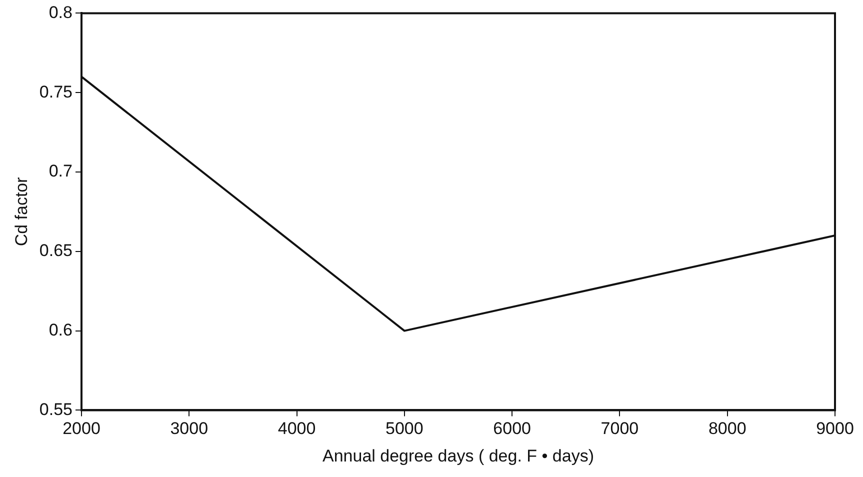 The image size is (863, 477). What do you see at coordinates (405, 428) in the screenshot?
I see `x-tick-label: 5000` at bounding box center [405, 428].